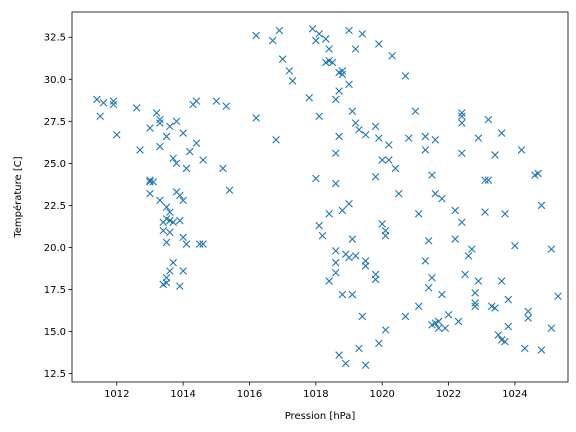 Image resolution: width=576 pixels, height=432 pixels. Describe the element at coordinates (55, 122) in the screenshot. I see `y-tick-label: 27.5` at that location.